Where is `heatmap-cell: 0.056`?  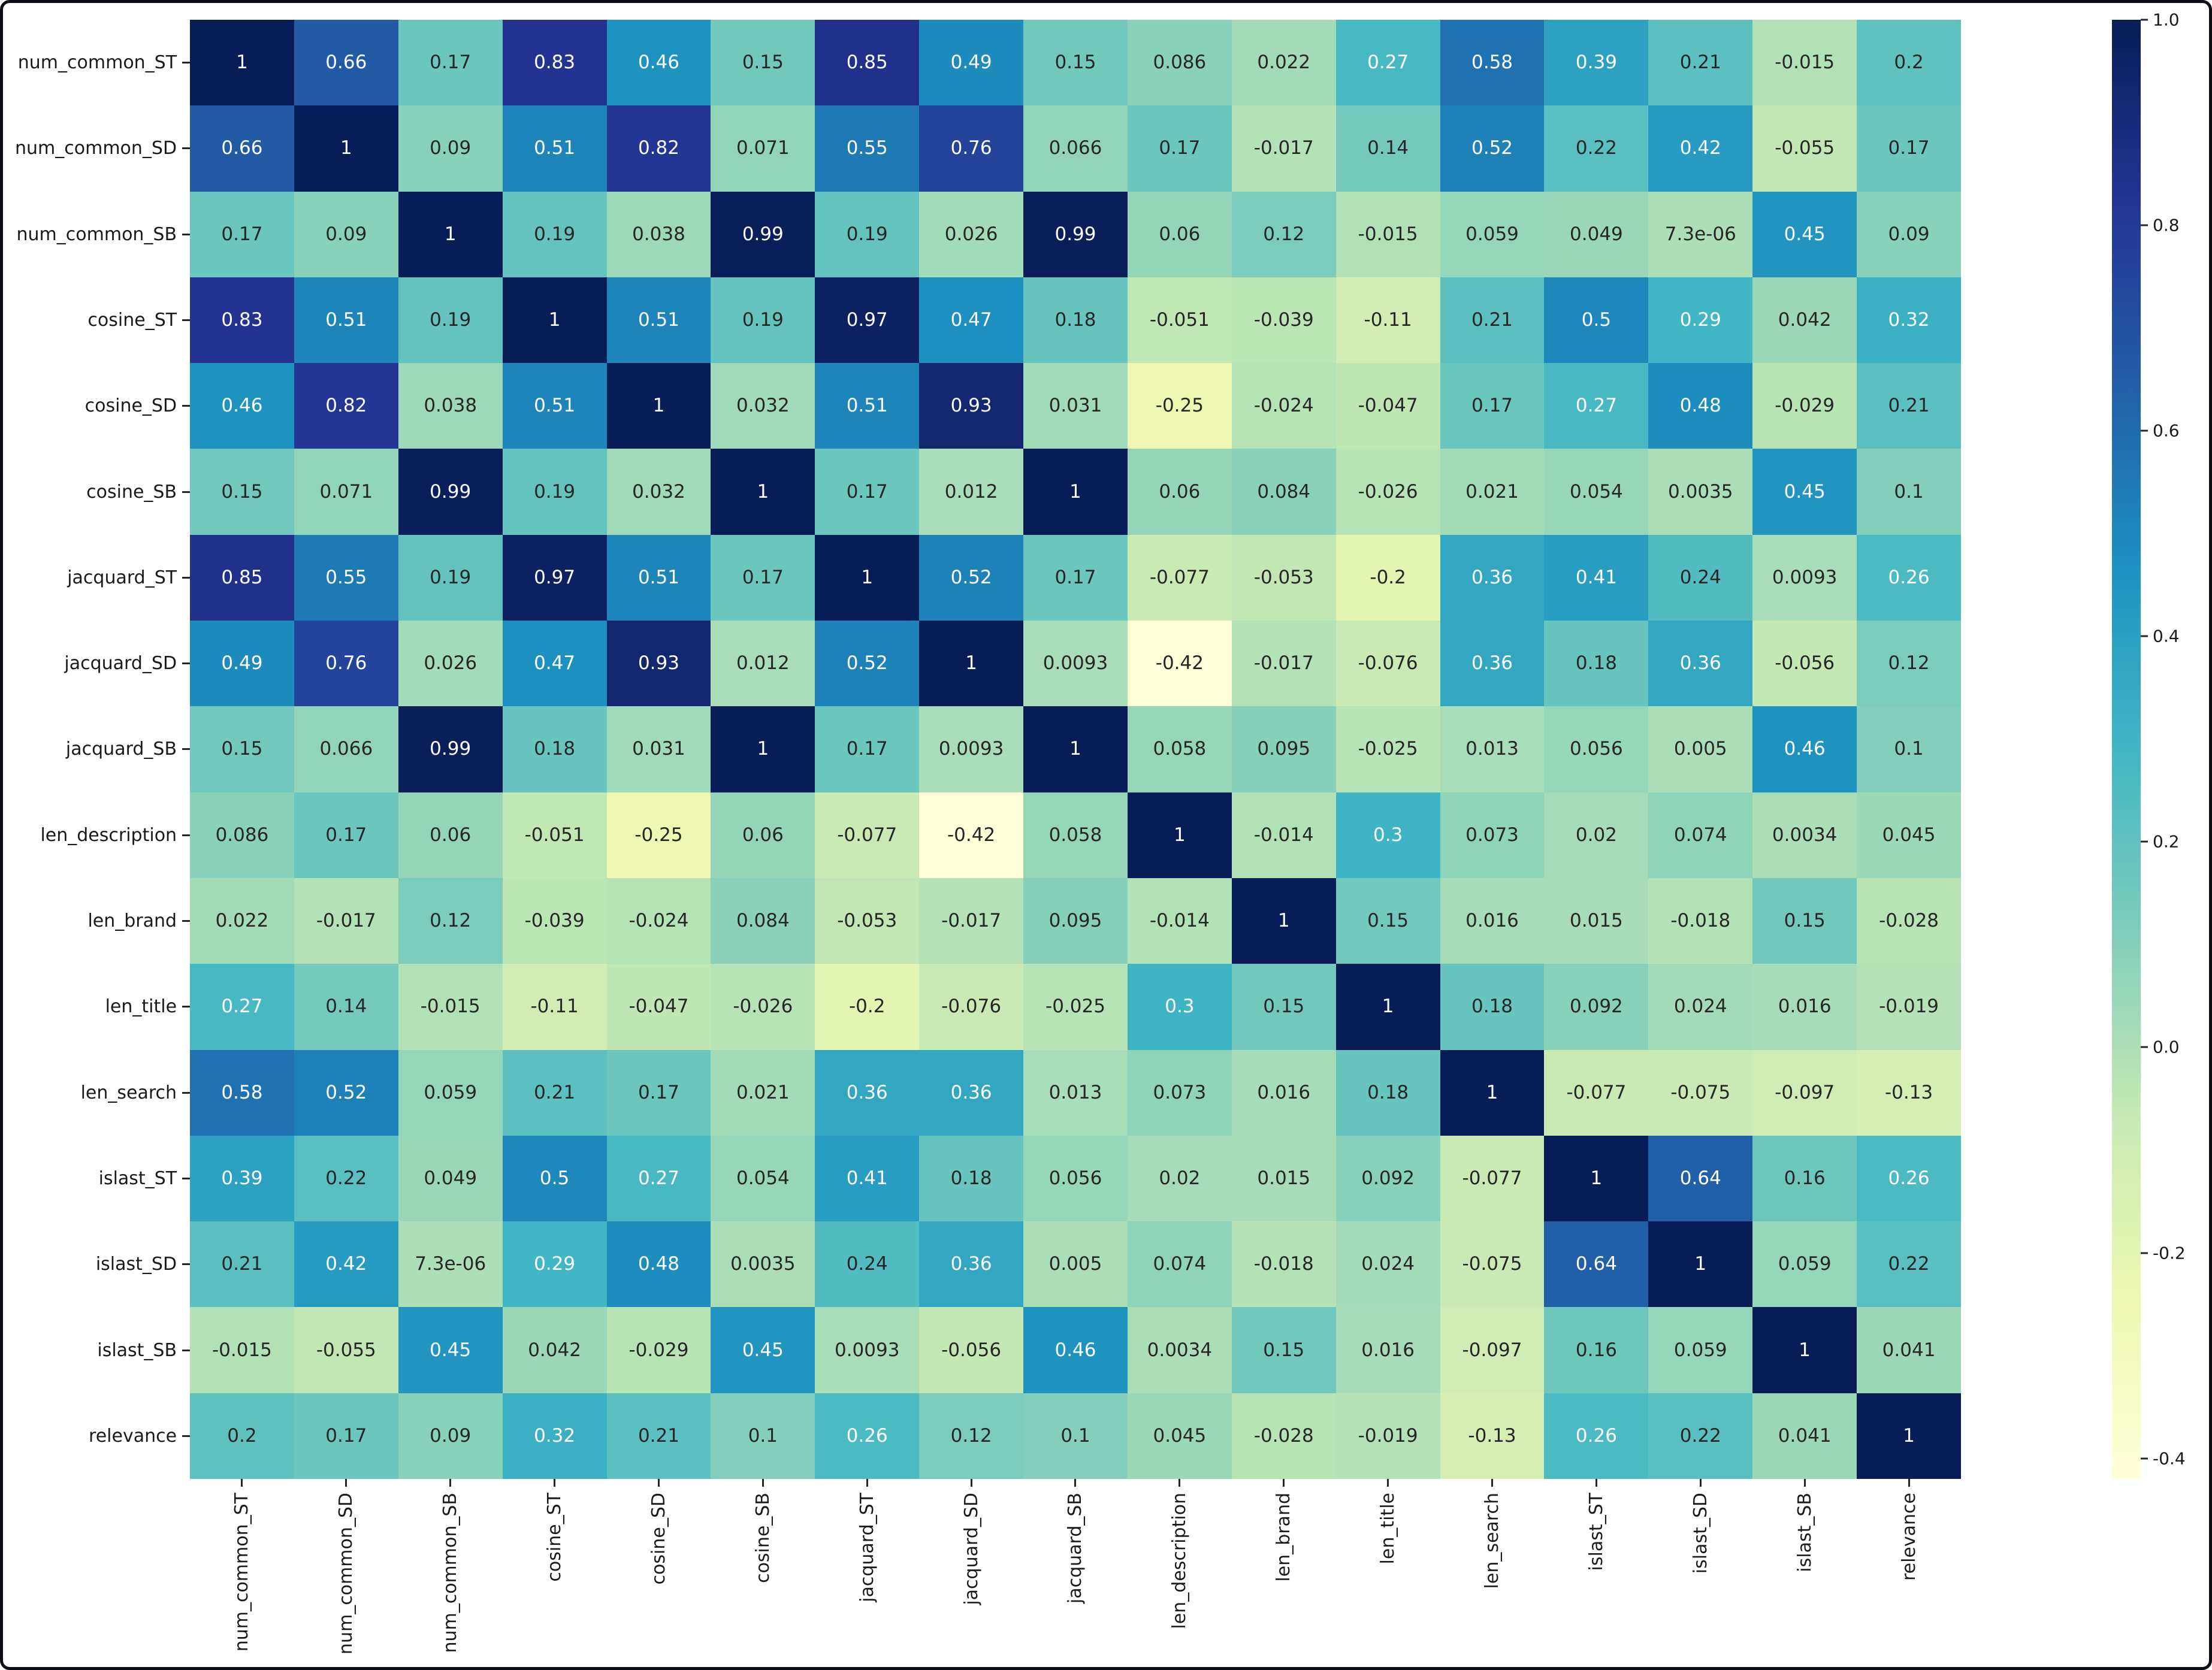
heatmap-cell: 0.056 is located at coordinates (1597, 749).